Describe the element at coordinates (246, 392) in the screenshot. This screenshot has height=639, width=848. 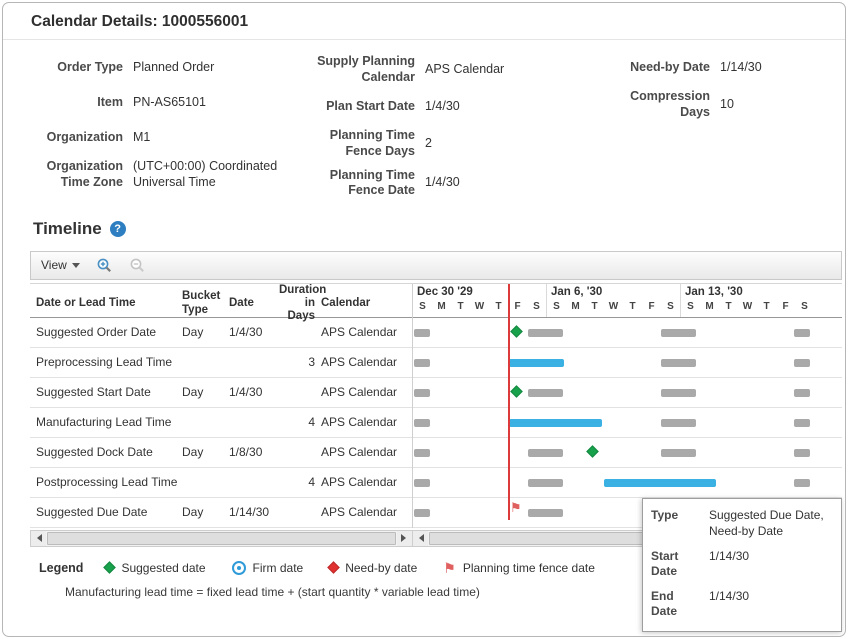
I see `cell-date: 1/4/30` at that location.